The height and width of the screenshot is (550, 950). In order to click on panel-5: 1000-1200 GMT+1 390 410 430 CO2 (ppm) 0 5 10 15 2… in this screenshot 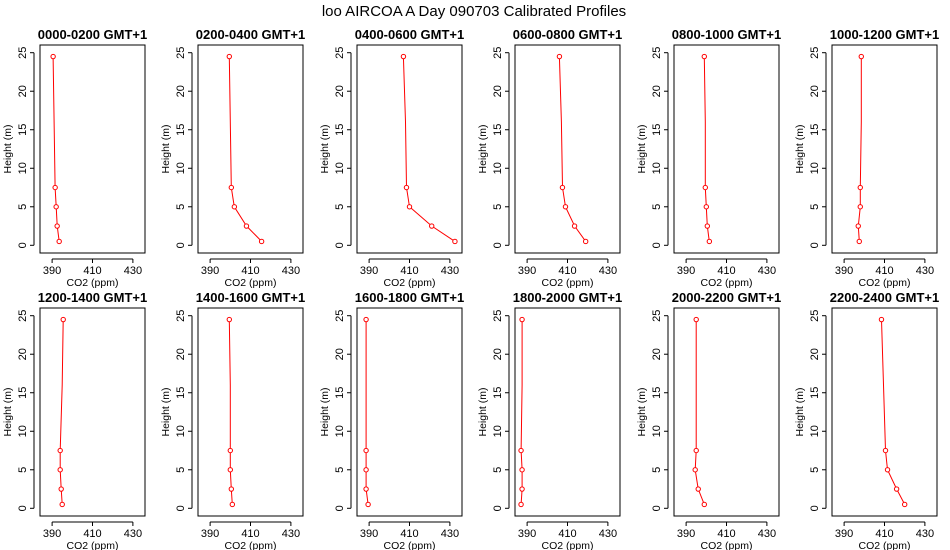, I will do `click(866, 158)`.